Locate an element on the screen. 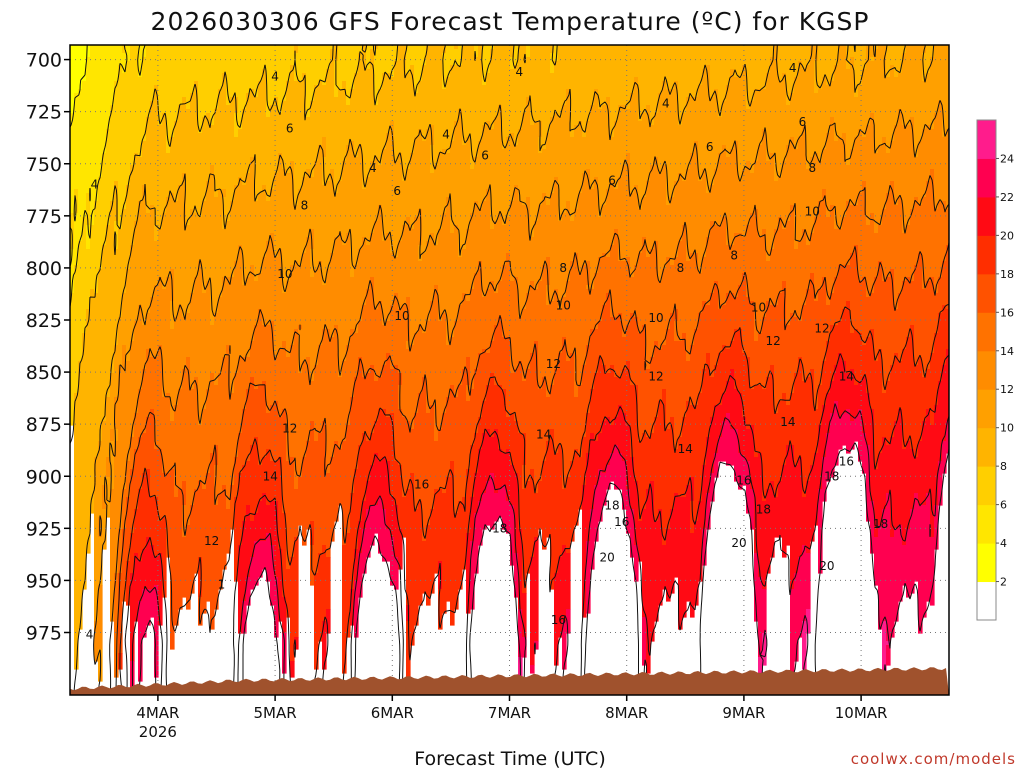 Image resolution: width=1024 pixels, height=768 pixels. contour-label: 18 is located at coordinates (611, 505).